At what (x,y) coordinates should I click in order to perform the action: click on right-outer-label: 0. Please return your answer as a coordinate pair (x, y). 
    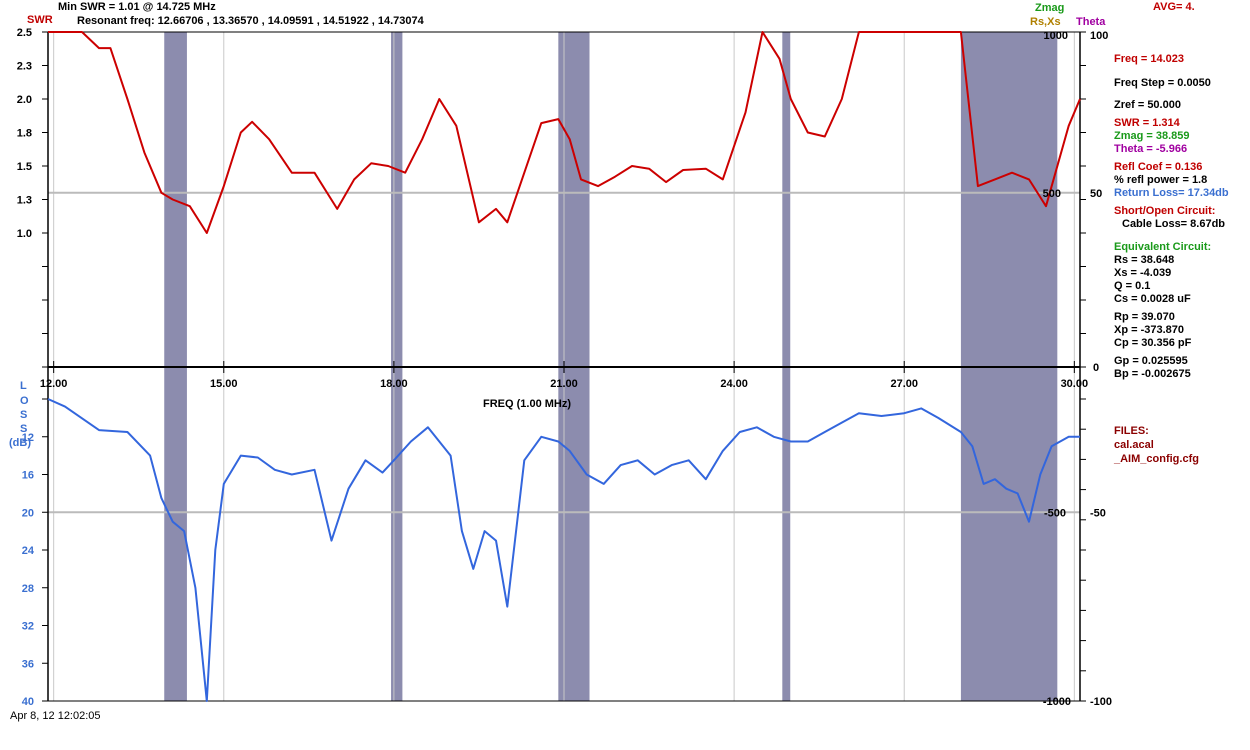
    Looking at the image, I should click on (1096, 368).